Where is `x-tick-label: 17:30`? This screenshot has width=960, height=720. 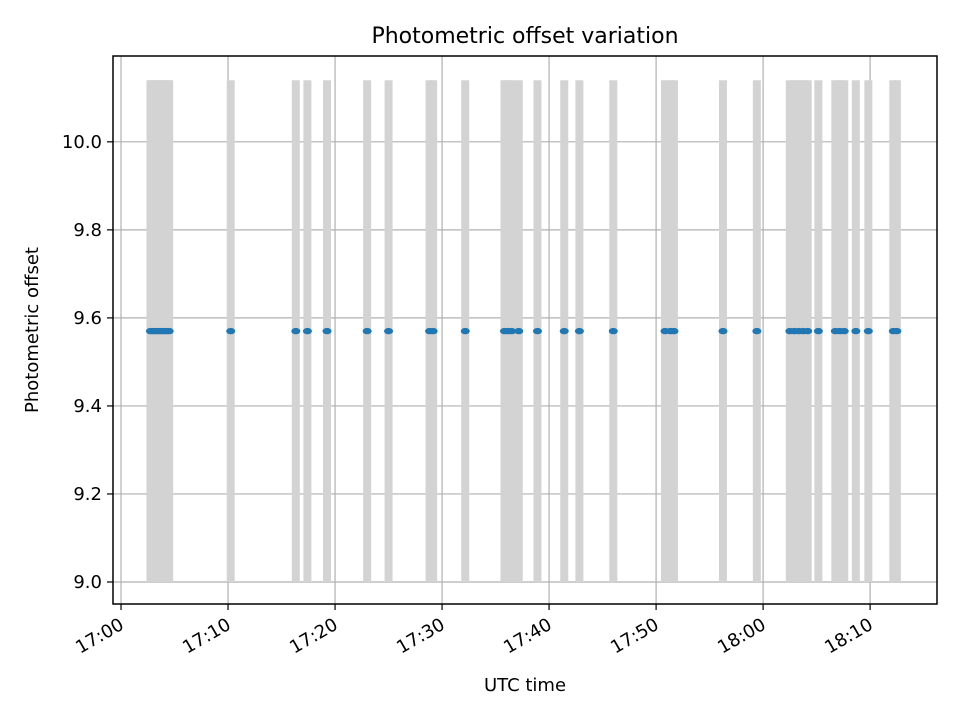 x-tick-label: 17:30 is located at coordinates (420, 636).